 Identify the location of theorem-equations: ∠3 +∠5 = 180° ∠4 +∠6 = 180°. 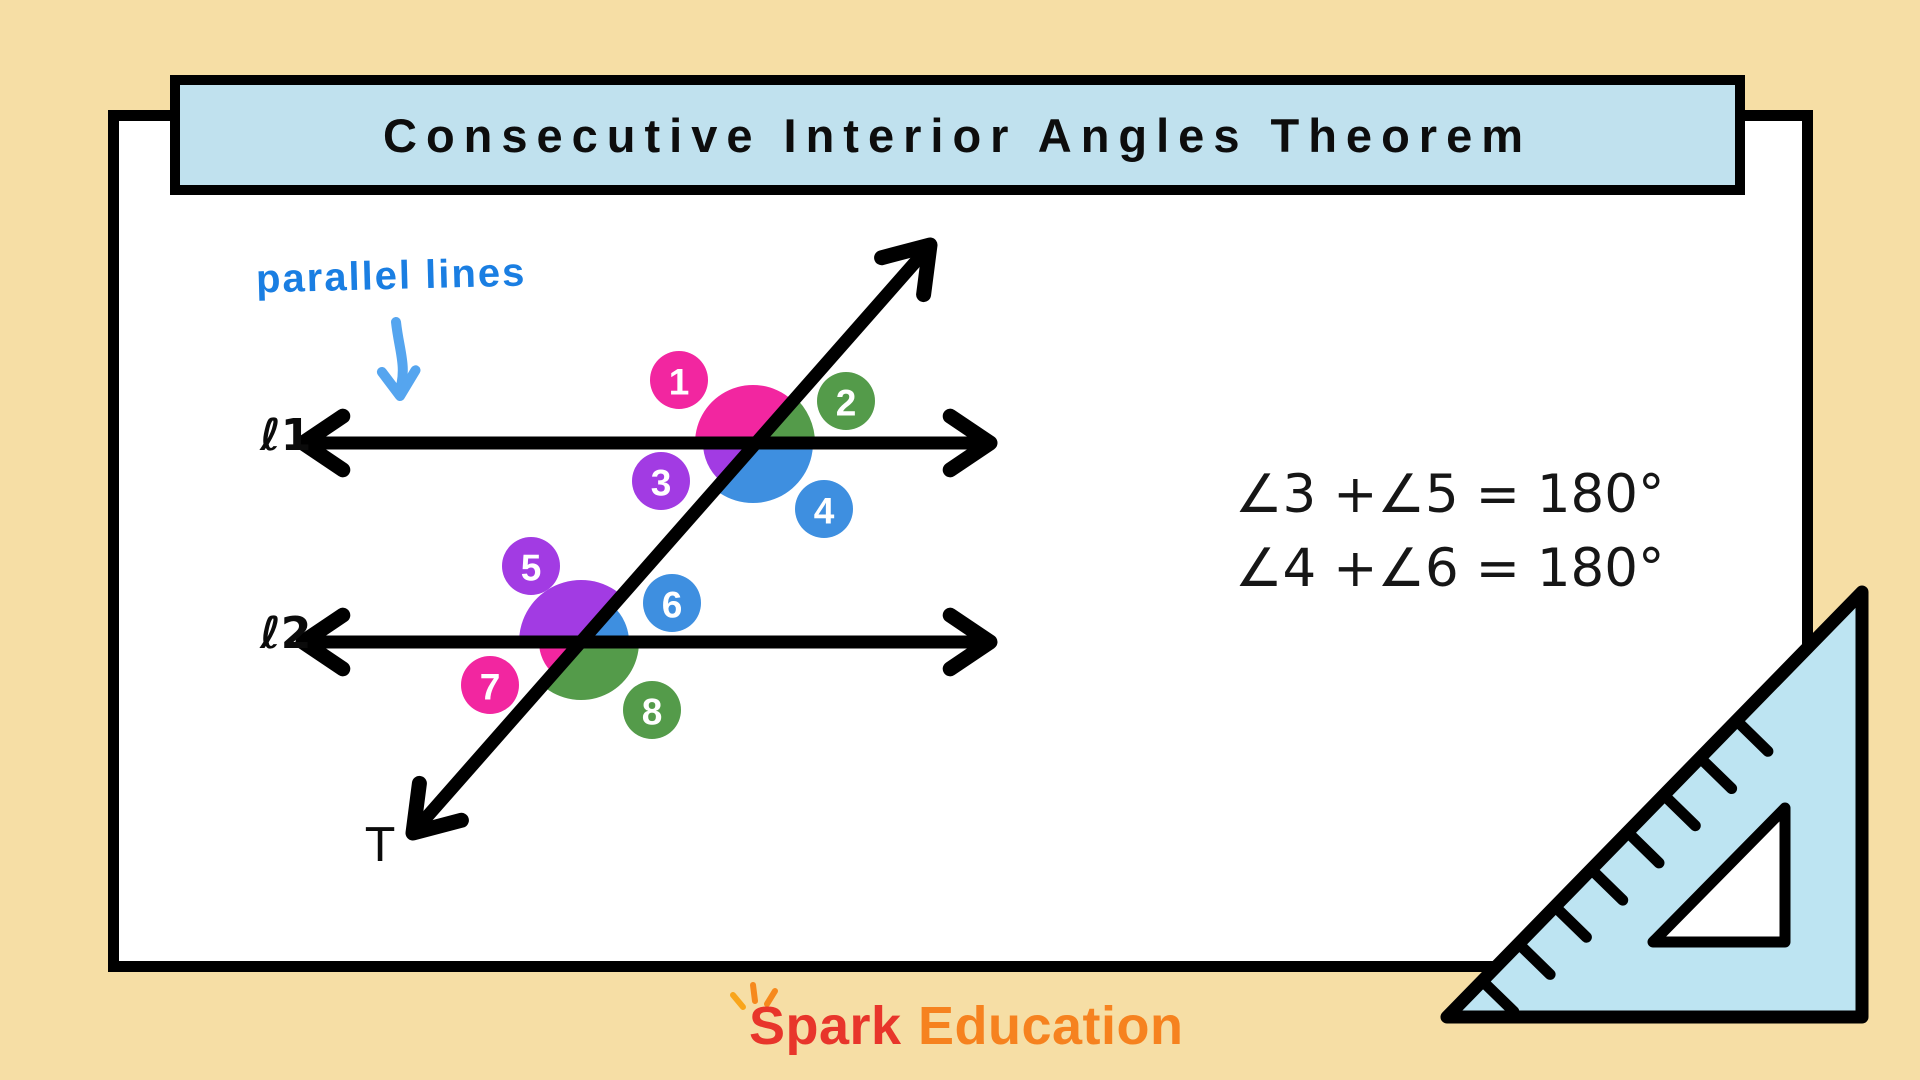
(1450, 532).